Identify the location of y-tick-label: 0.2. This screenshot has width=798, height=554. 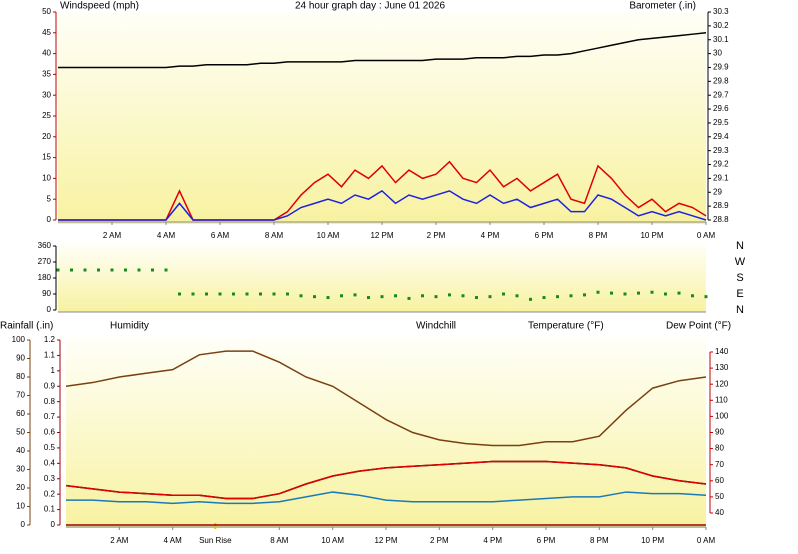
(50, 493).